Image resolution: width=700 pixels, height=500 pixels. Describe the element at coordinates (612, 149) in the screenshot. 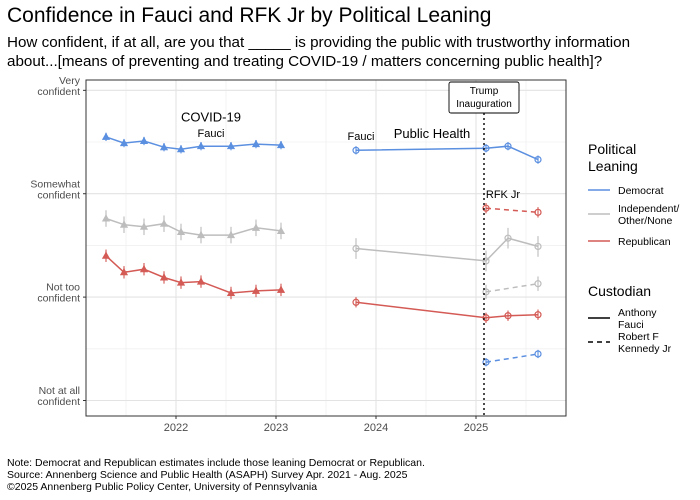

I see `legend-party-title: Political` at that location.